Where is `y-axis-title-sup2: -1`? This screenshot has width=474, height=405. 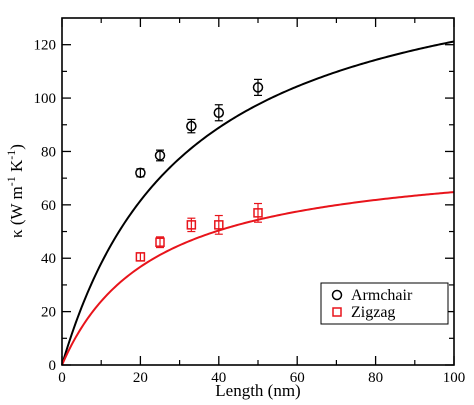
y-axis-title-sup2: -1 is located at coordinates (11, 155).